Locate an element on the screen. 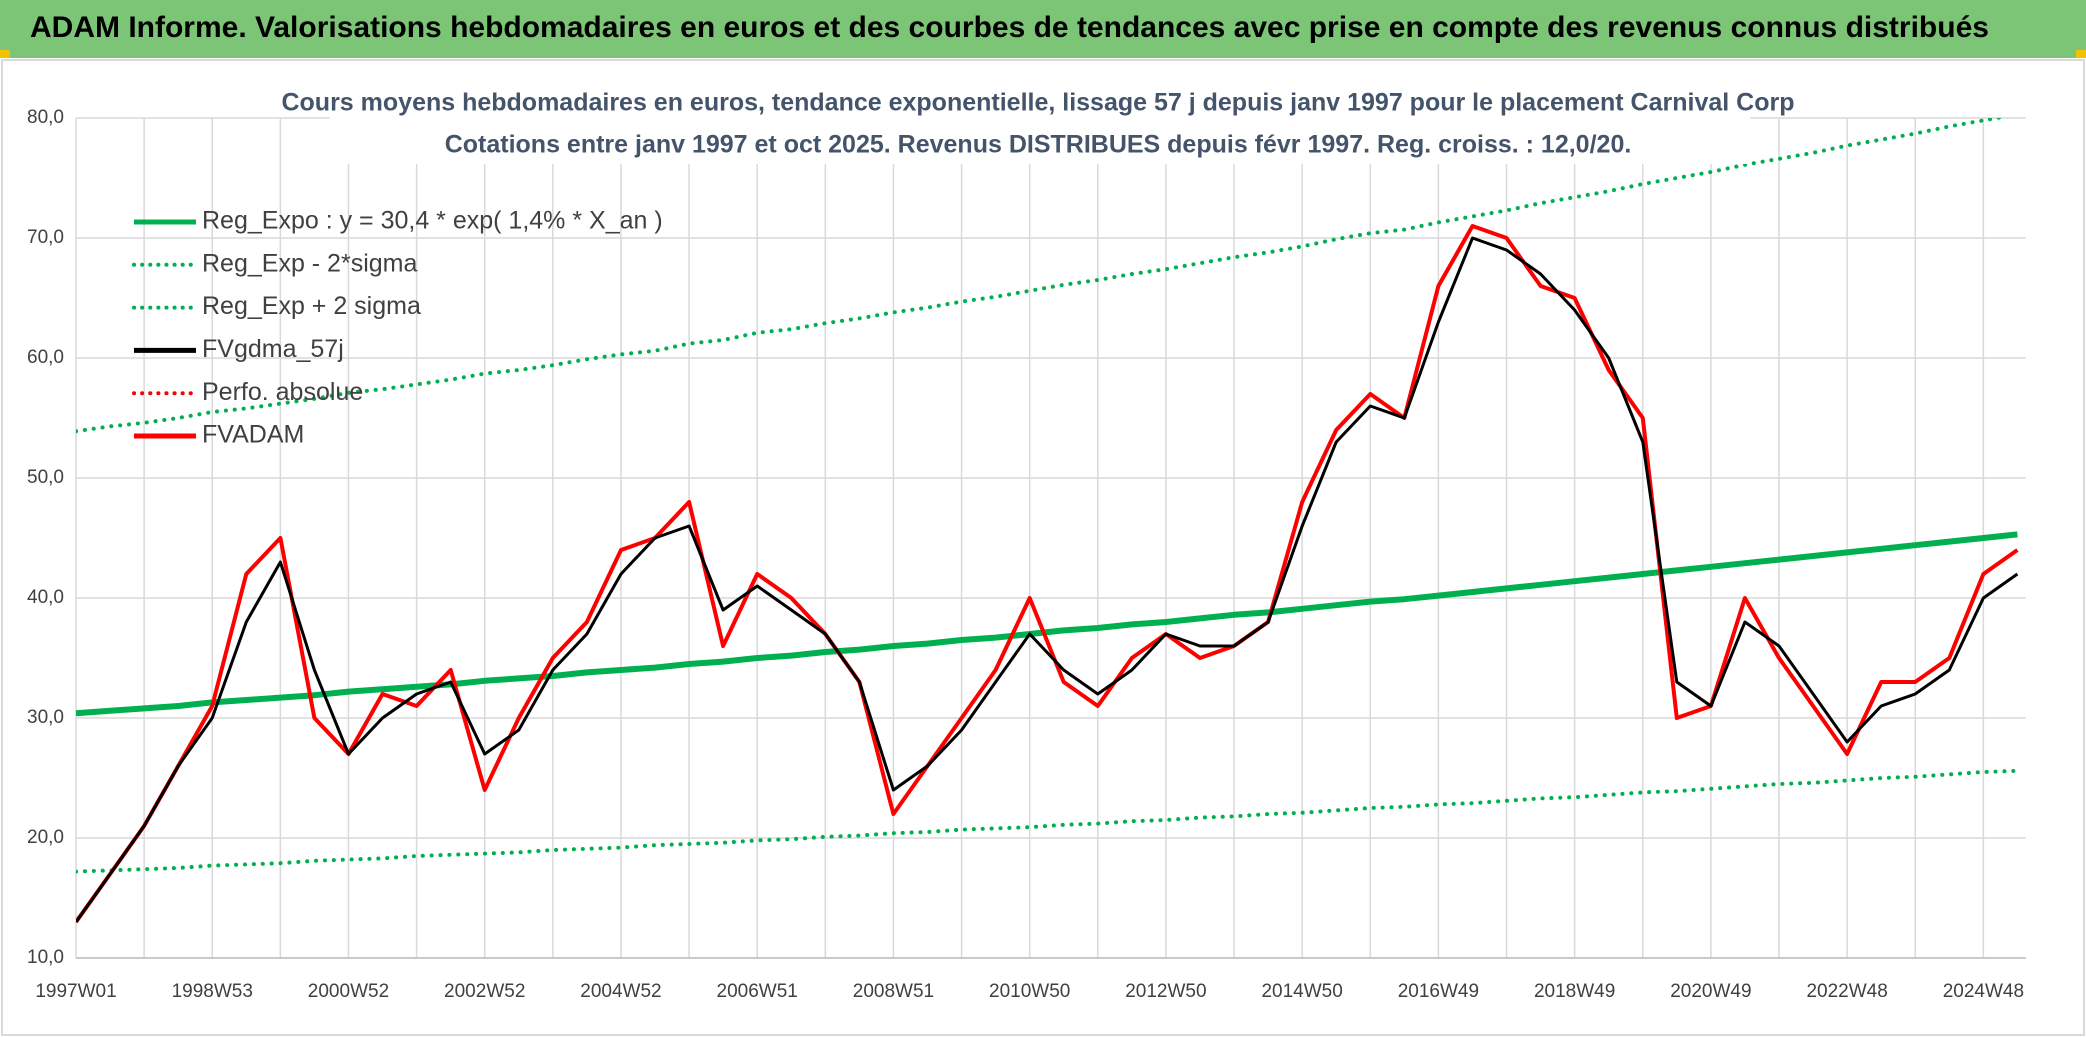 The width and height of the screenshot is (2086, 1037). legend-label: FVADAM is located at coordinates (253, 435).